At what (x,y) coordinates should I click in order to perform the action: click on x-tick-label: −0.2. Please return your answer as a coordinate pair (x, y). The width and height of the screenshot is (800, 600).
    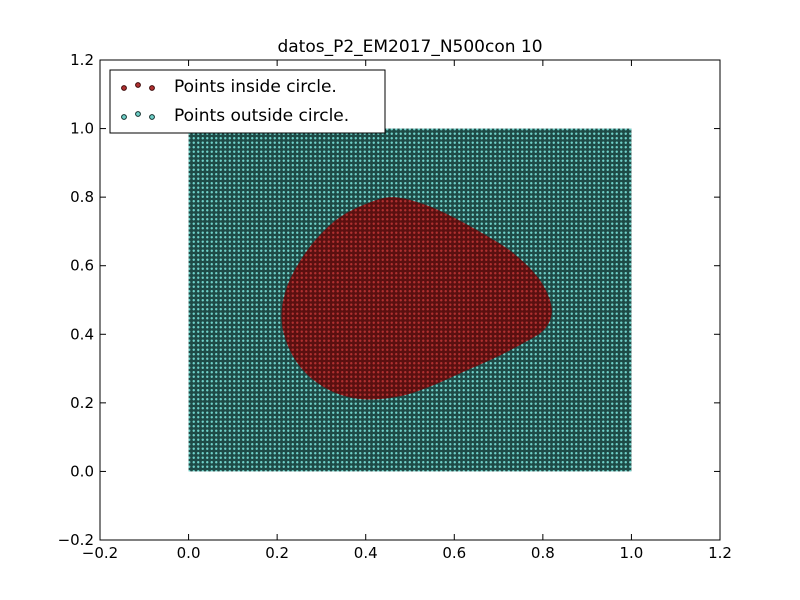
    Looking at the image, I should click on (100, 553).